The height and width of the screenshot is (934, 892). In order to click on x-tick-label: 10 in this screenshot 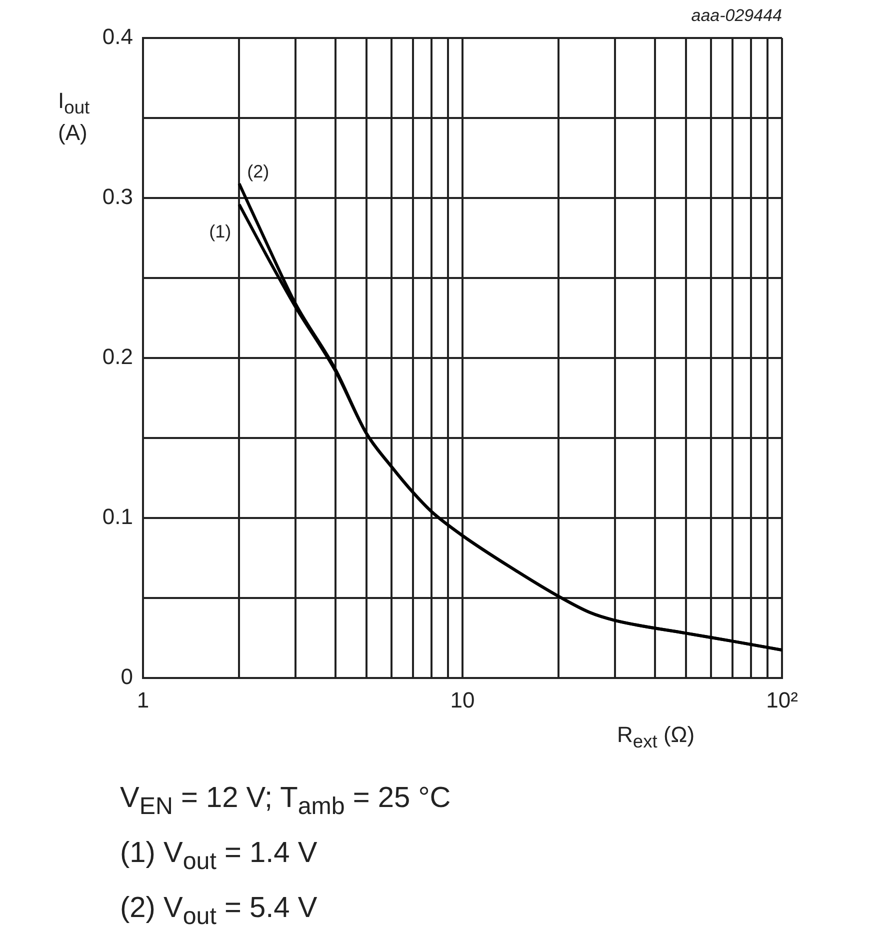, I will do `click(462, 699)`.